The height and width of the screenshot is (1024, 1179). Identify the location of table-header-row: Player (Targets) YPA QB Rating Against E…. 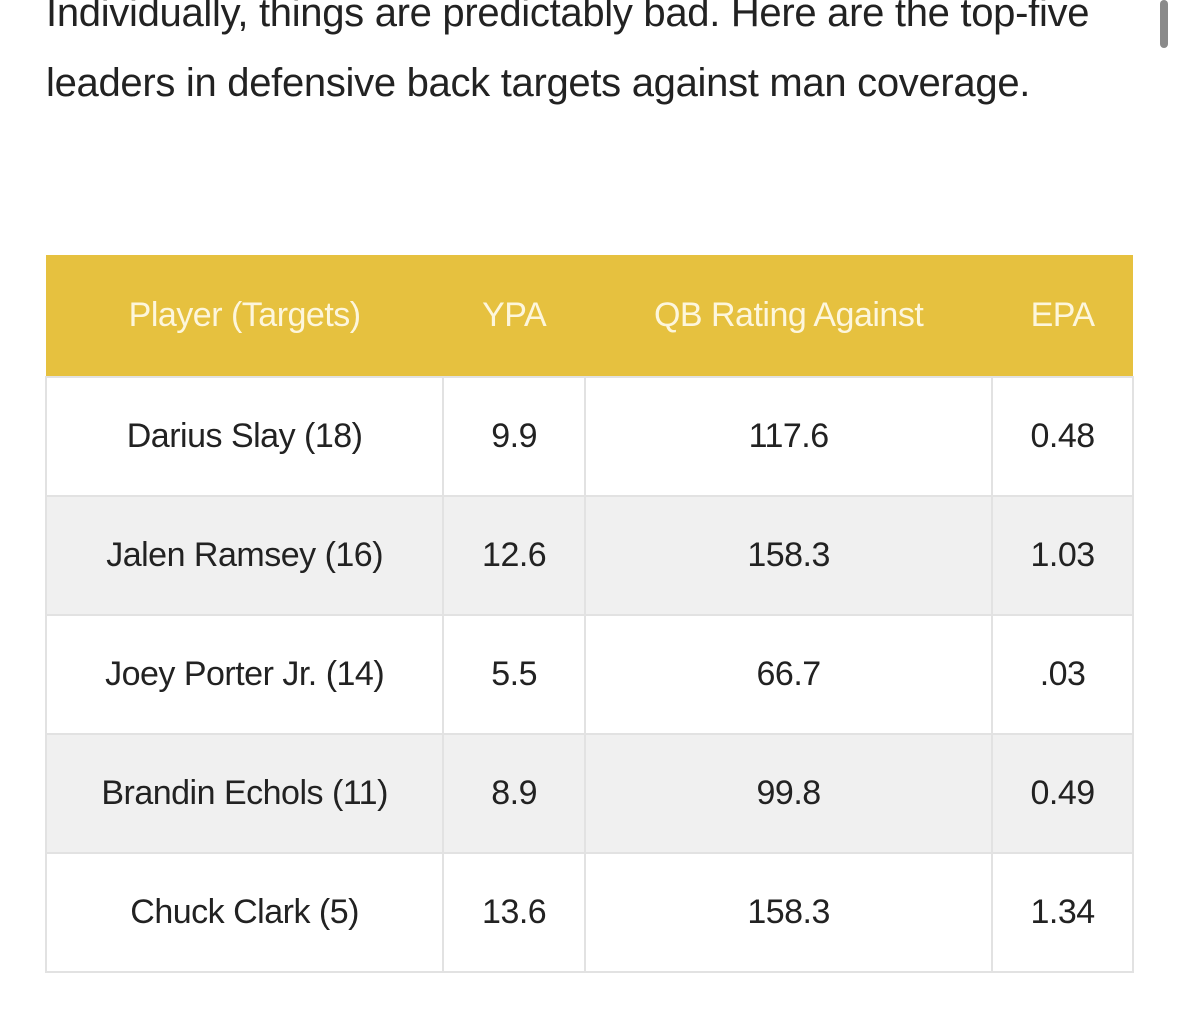
(589, 316).